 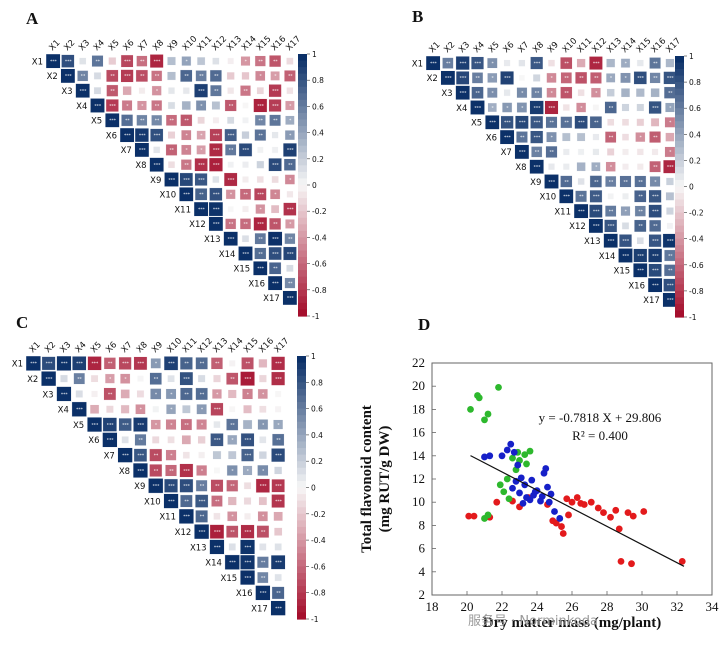 What do you see at coordinates (81, 107) in the screenshot?
I see `row-label: X4` at bounding box center [81, 107].